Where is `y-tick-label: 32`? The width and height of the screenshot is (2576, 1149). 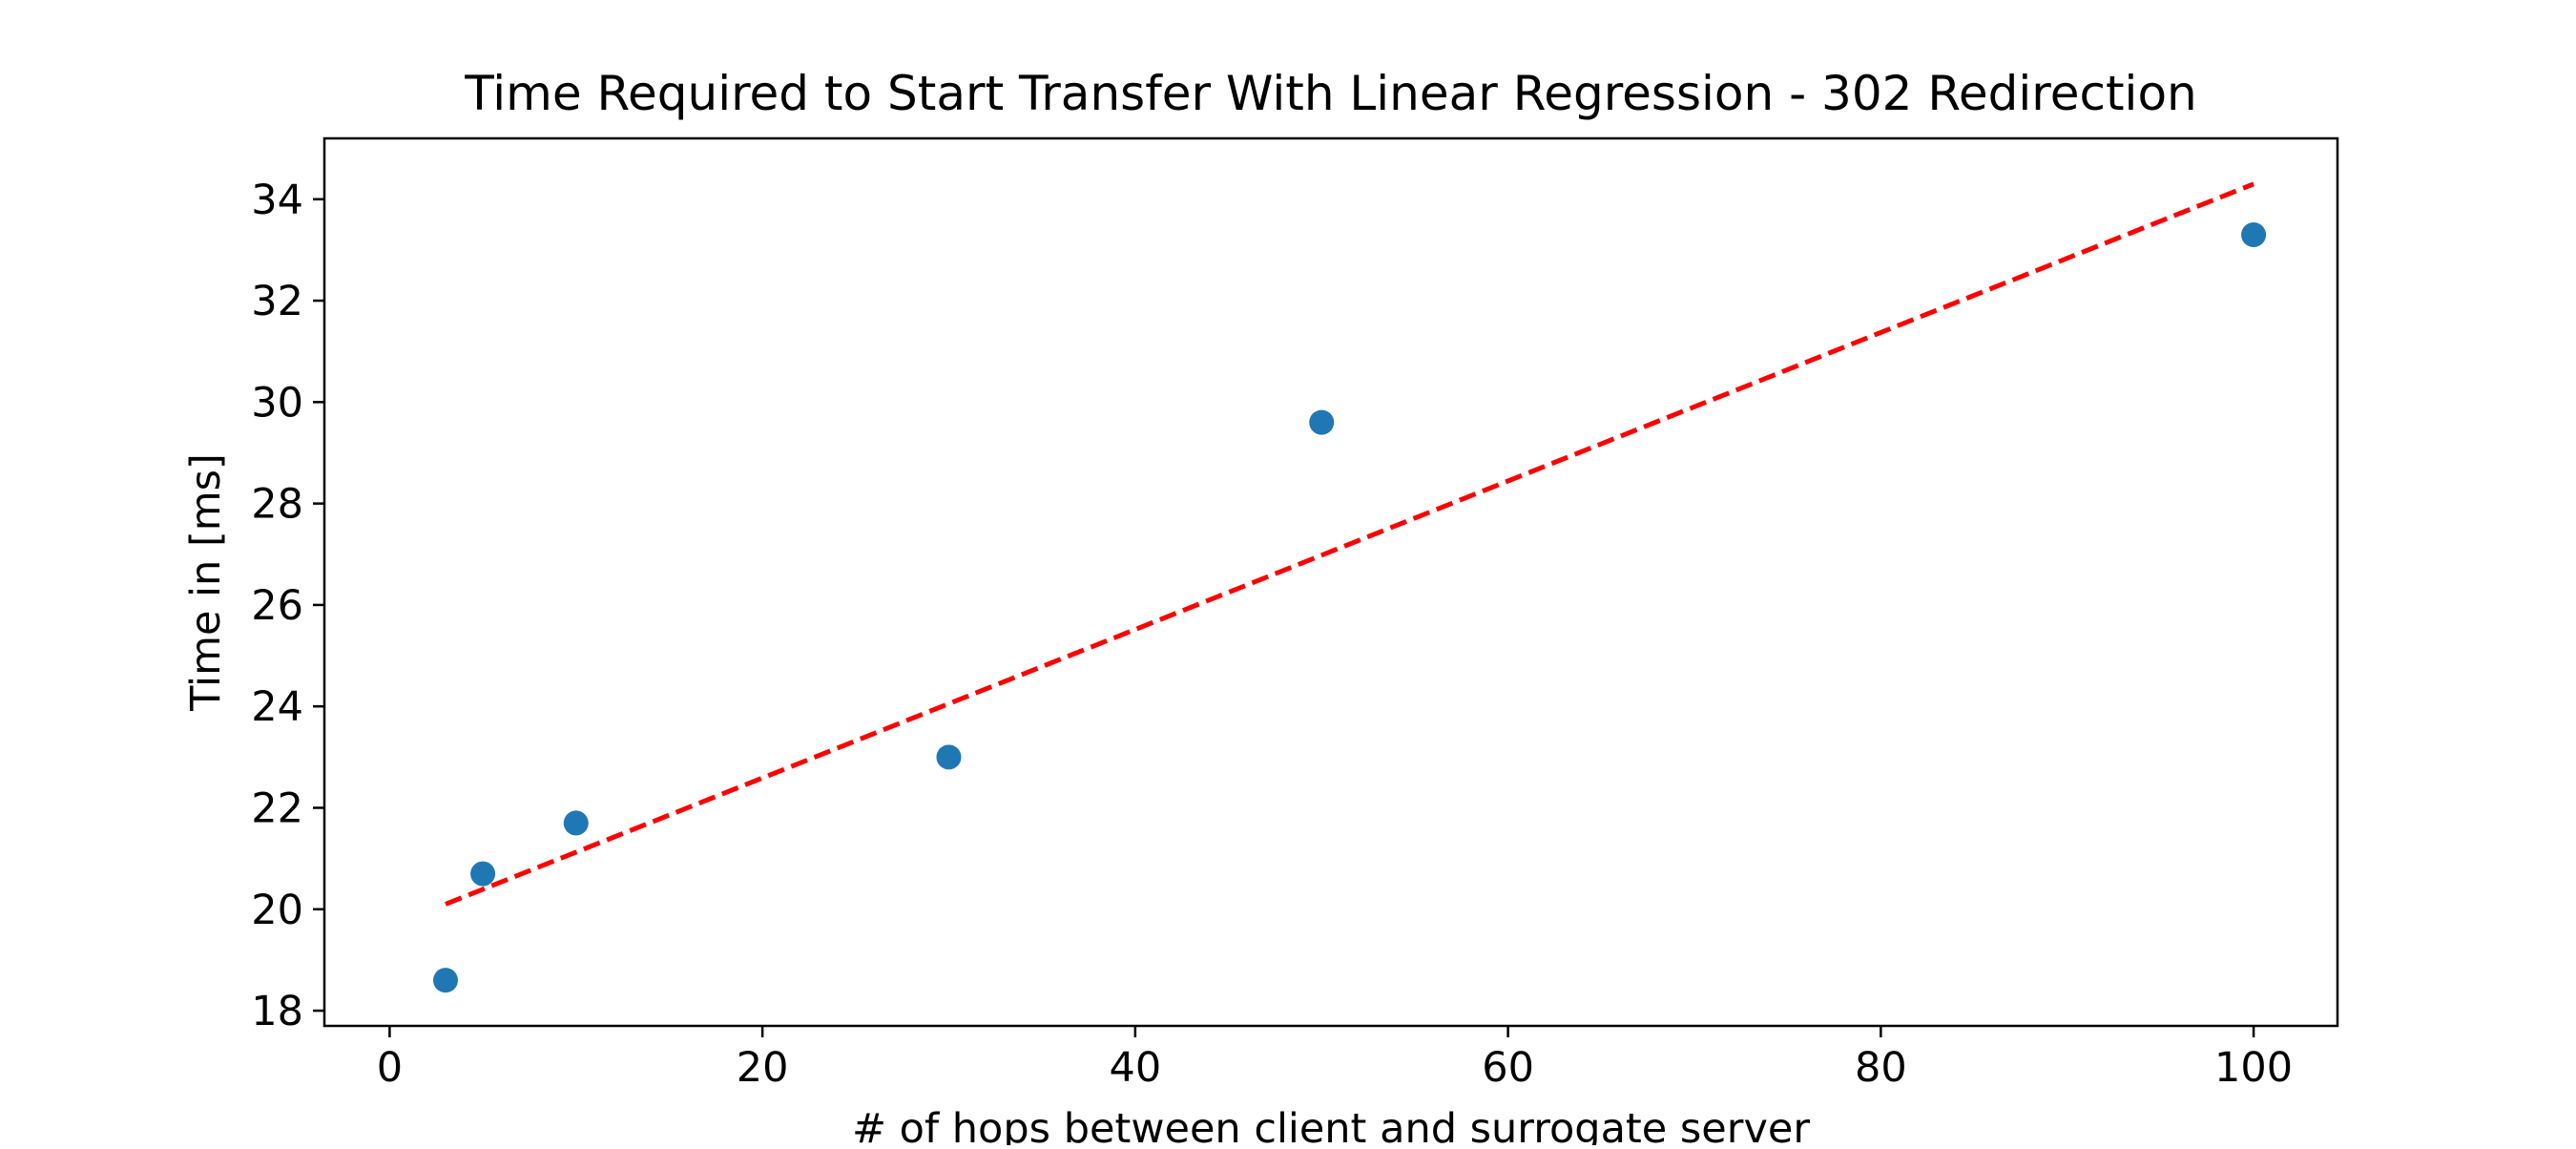 y-tick-label: 32 is located at coordinates (277, 301).